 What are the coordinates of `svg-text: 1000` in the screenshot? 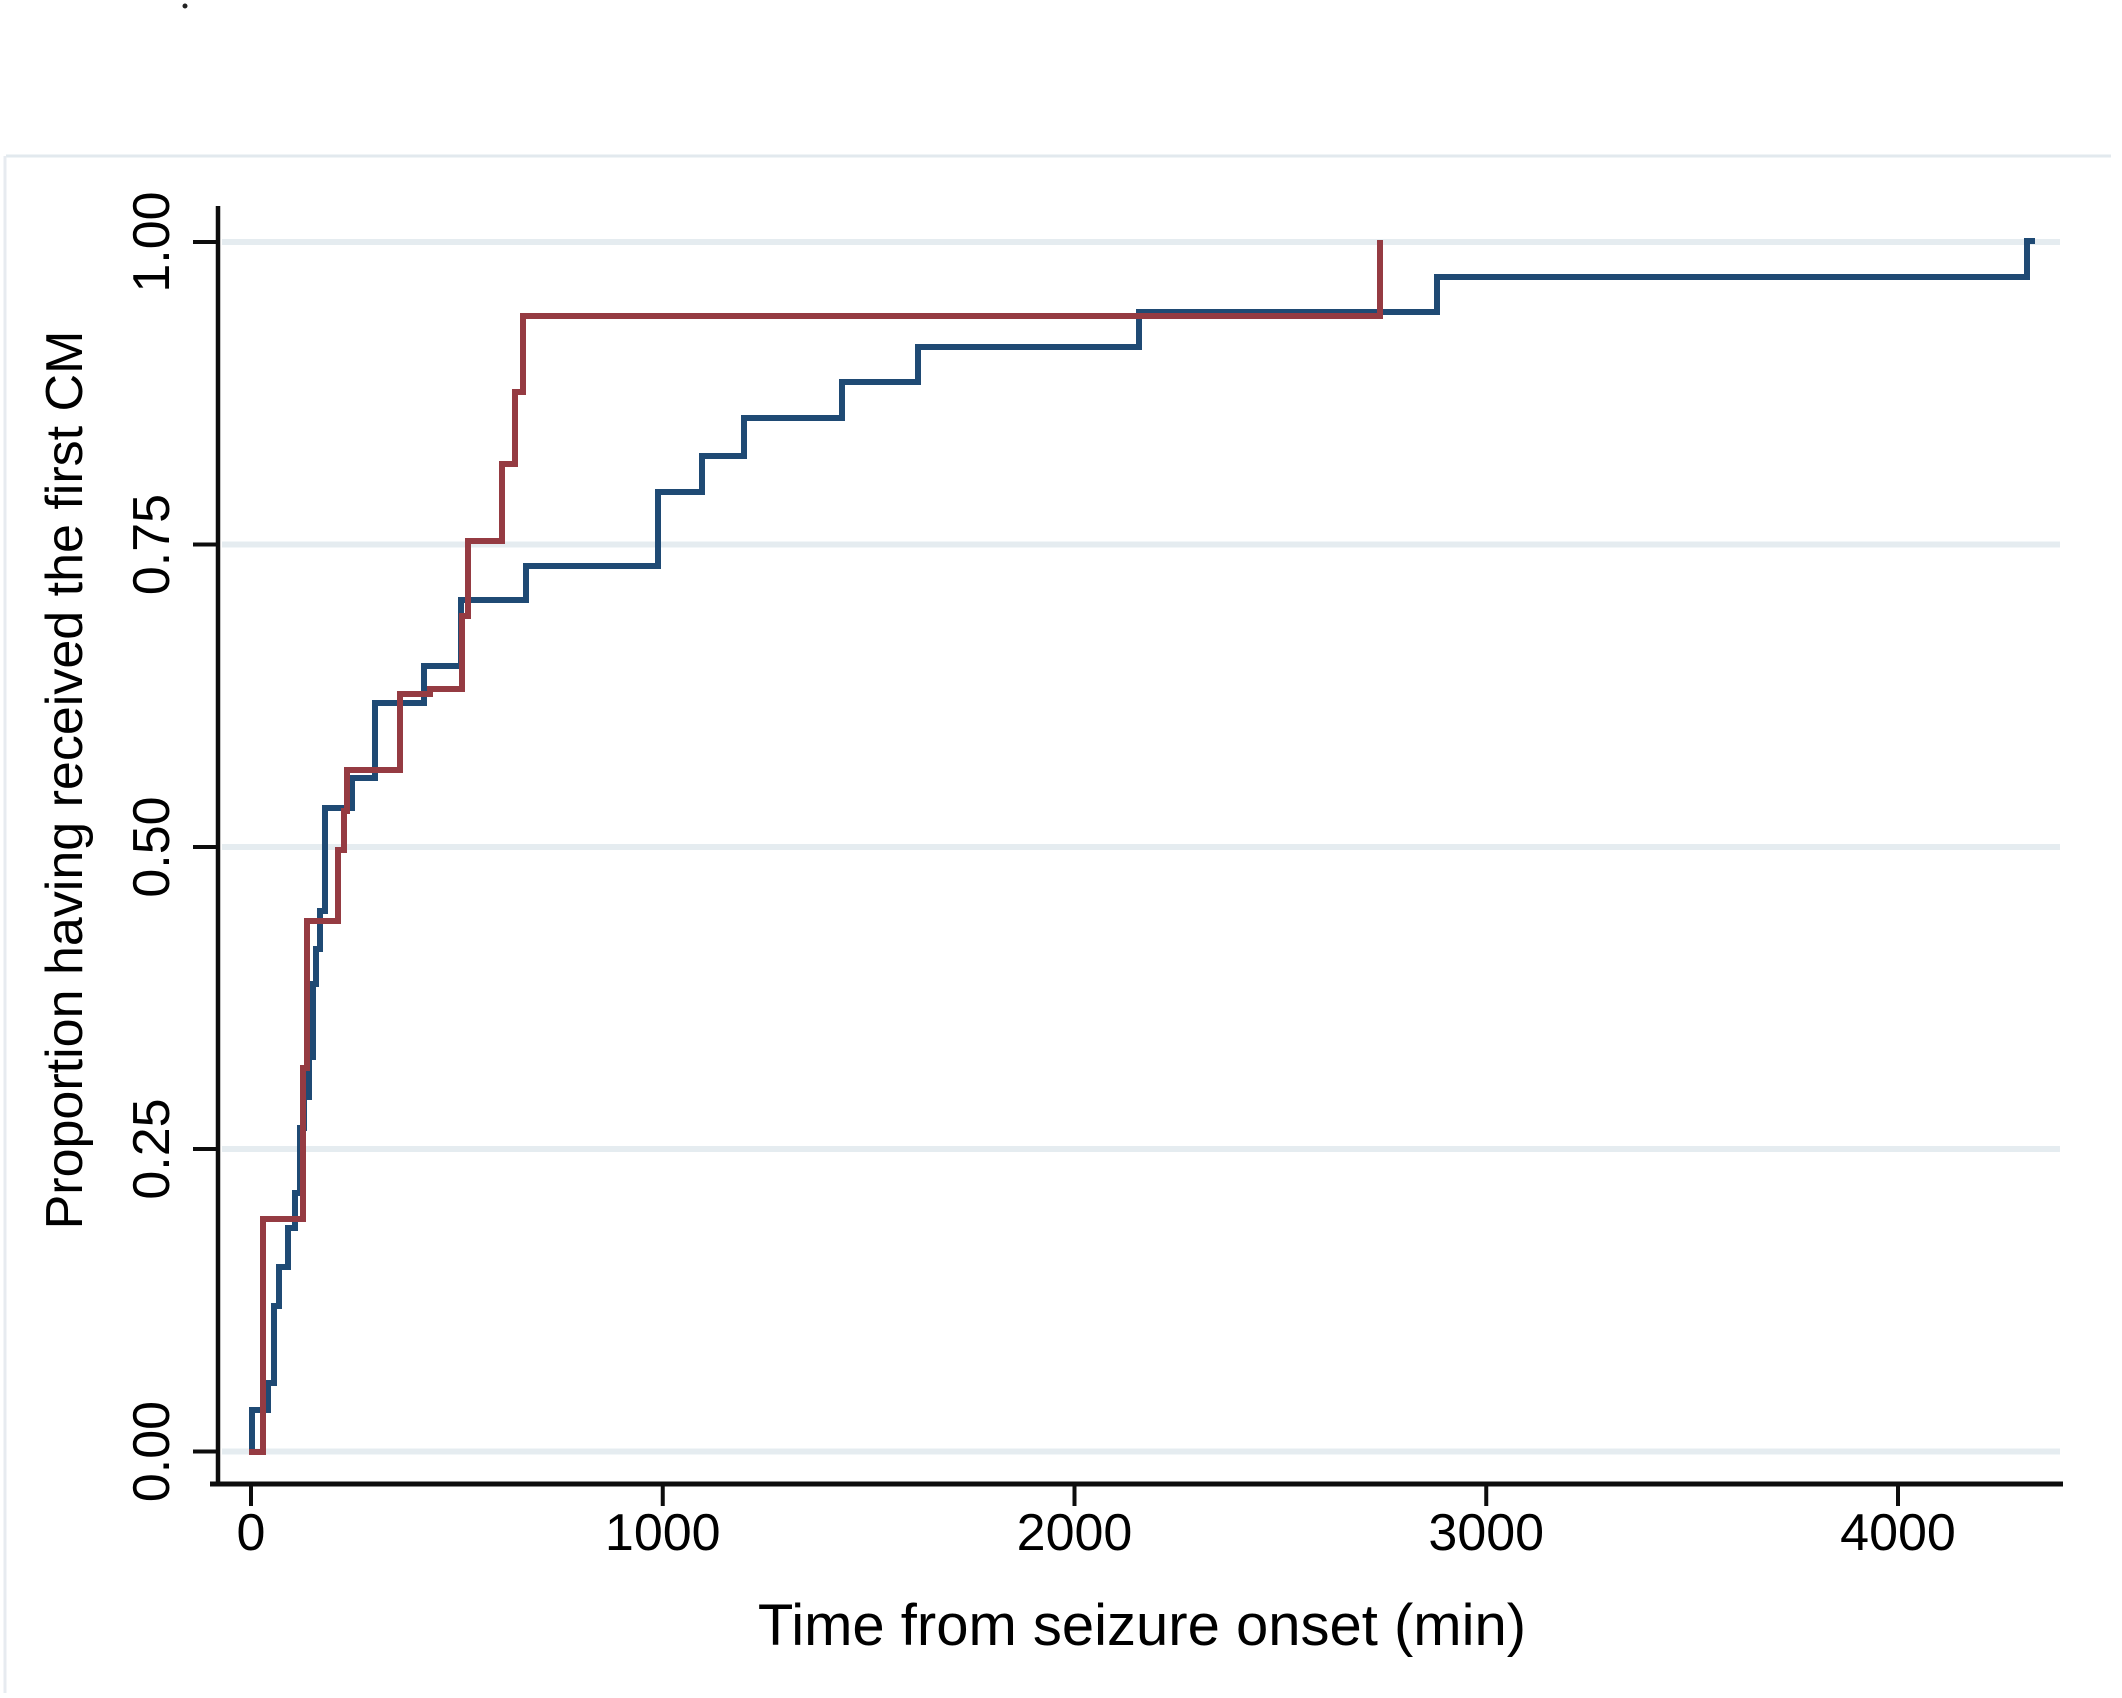 It's located at (663, 1533).